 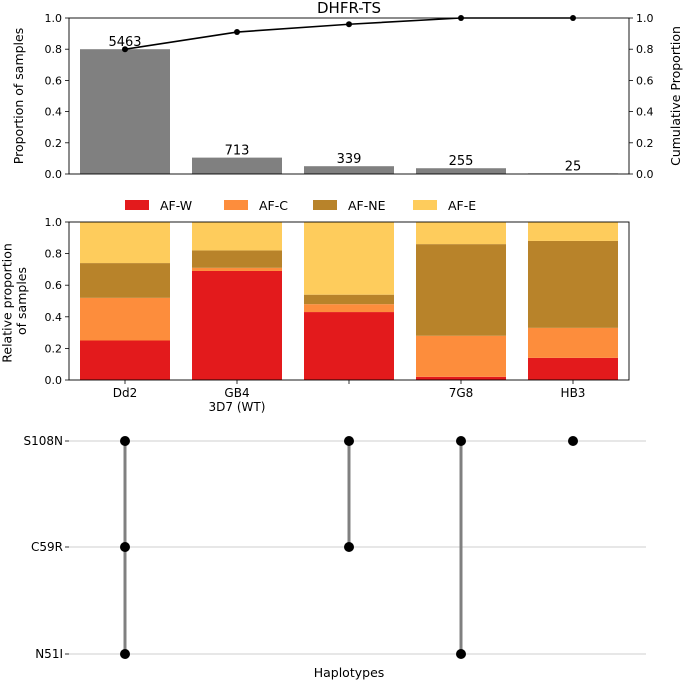 What do you see at coordinates (645, 143) in the screenshot?
I see `right-tick-label: 0.2` at bounding box center [645, 143].